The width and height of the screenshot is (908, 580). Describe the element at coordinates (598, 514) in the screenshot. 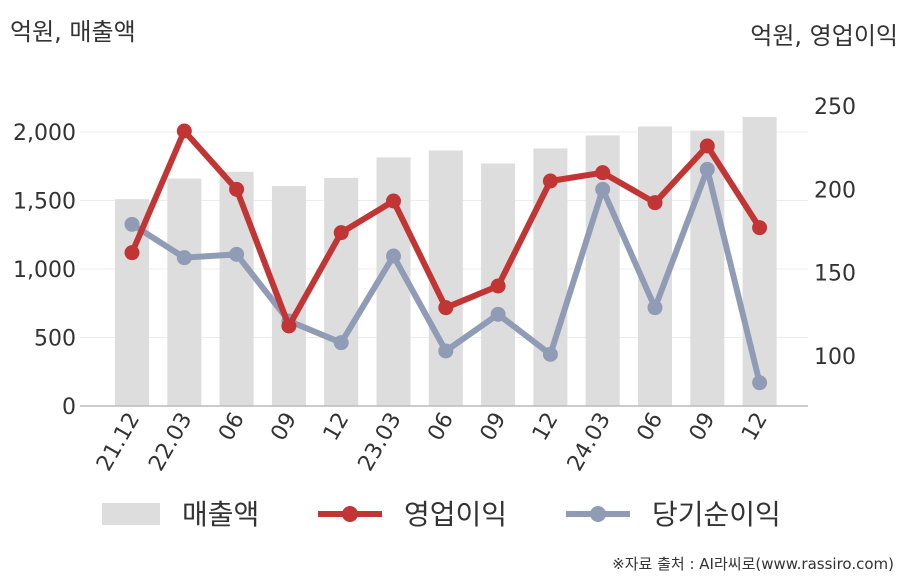

I see `legend-marker-당기순이익` at that location.